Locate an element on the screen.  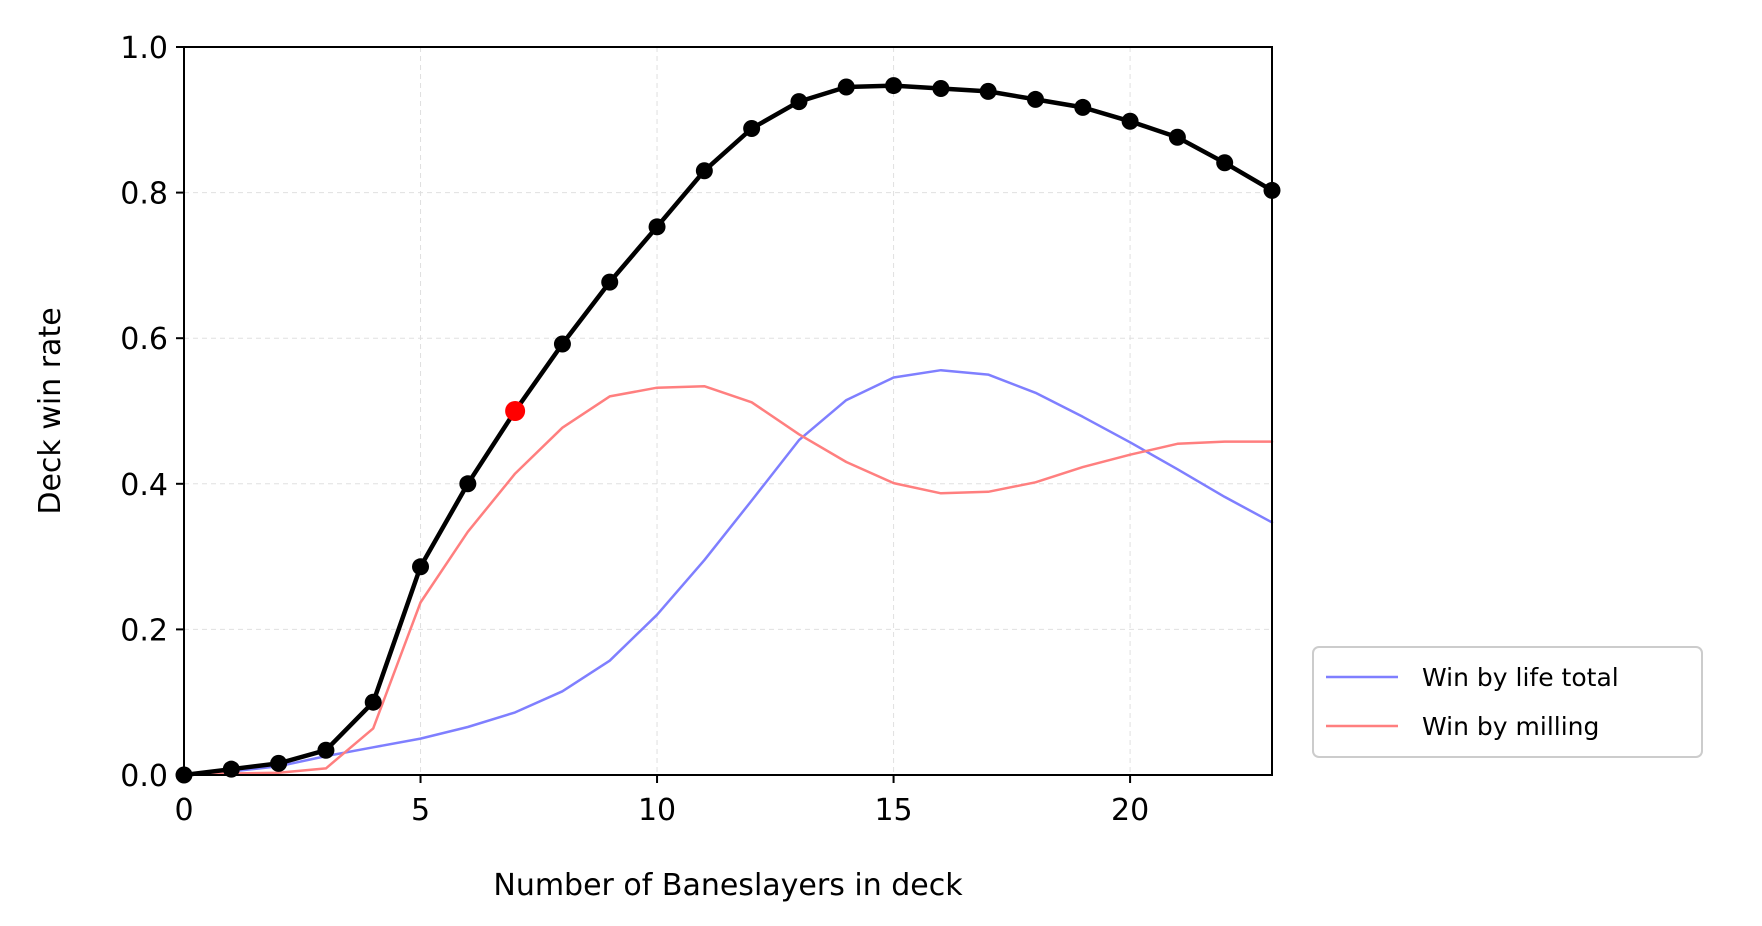
x-tick-label: 20 is located at coordinates (1130, 810).